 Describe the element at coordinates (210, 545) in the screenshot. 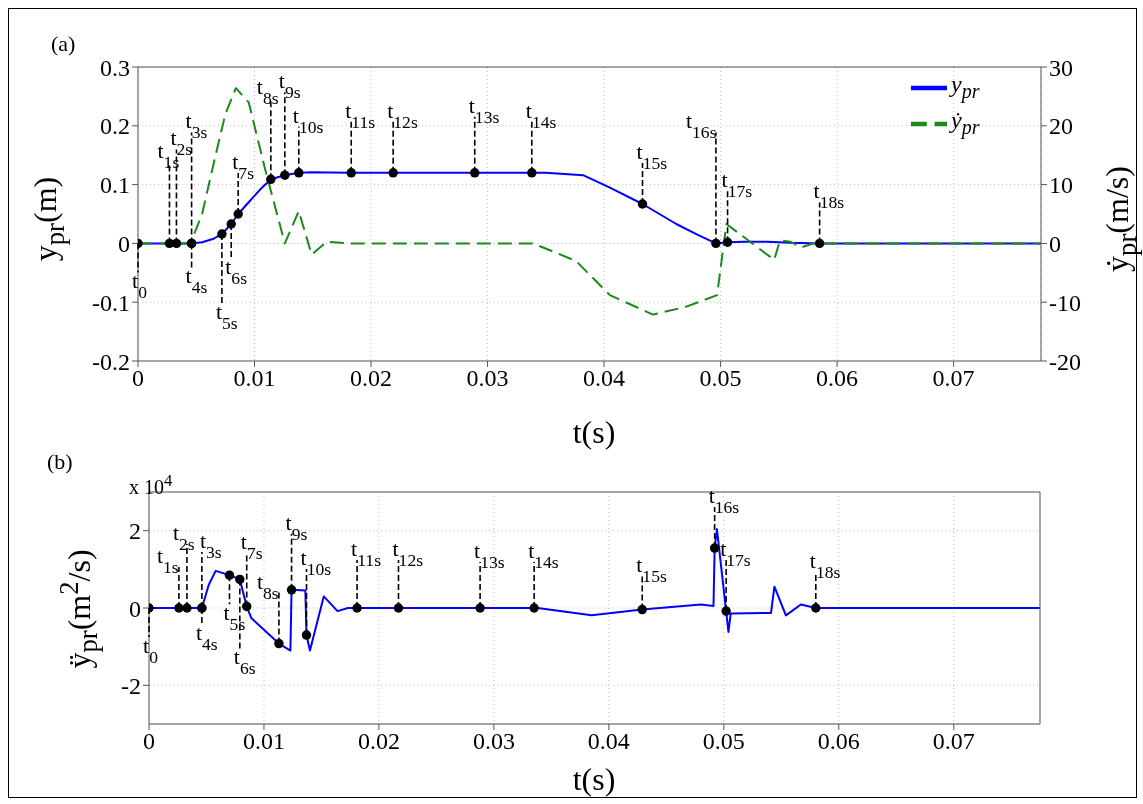

I see `annotation: t$_{3s}$` at that location.